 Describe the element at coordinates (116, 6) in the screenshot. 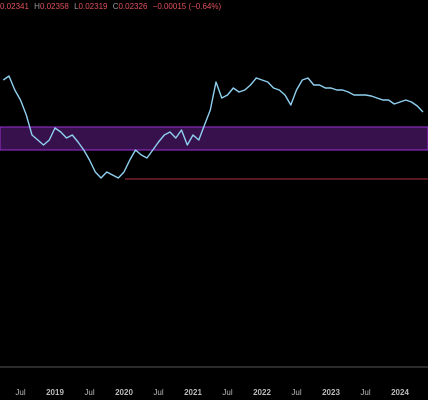

I see `close-label: C` at that location.